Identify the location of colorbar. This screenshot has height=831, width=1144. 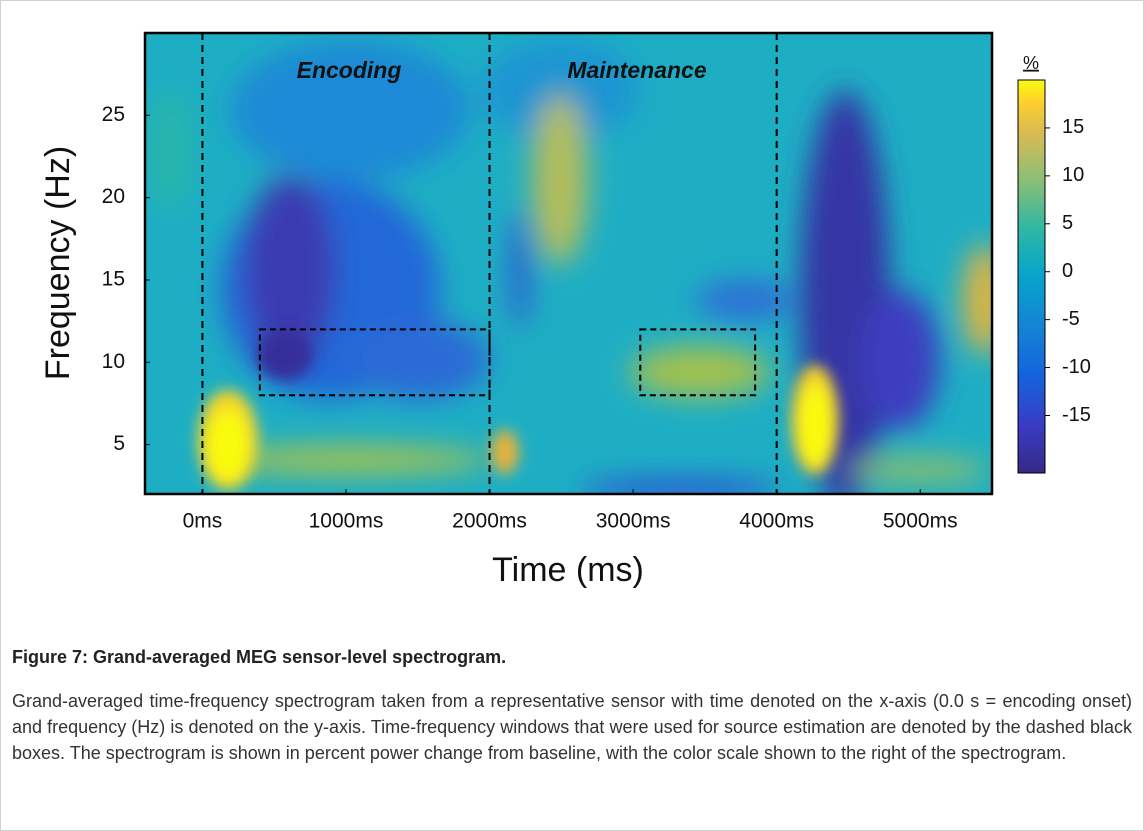
(1031, 276).